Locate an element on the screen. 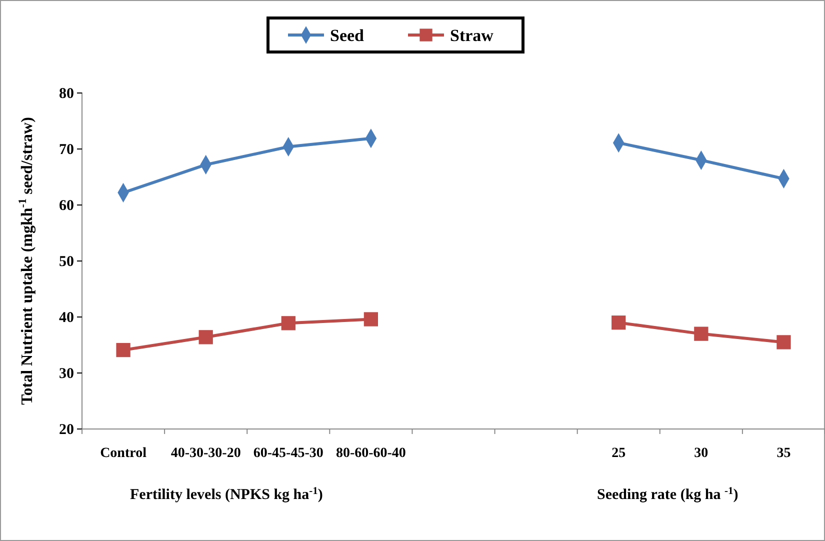 Image resolution: width=825 pixels, height=541 pixels. legend-label: Straw is located at coordinates (472, 35).